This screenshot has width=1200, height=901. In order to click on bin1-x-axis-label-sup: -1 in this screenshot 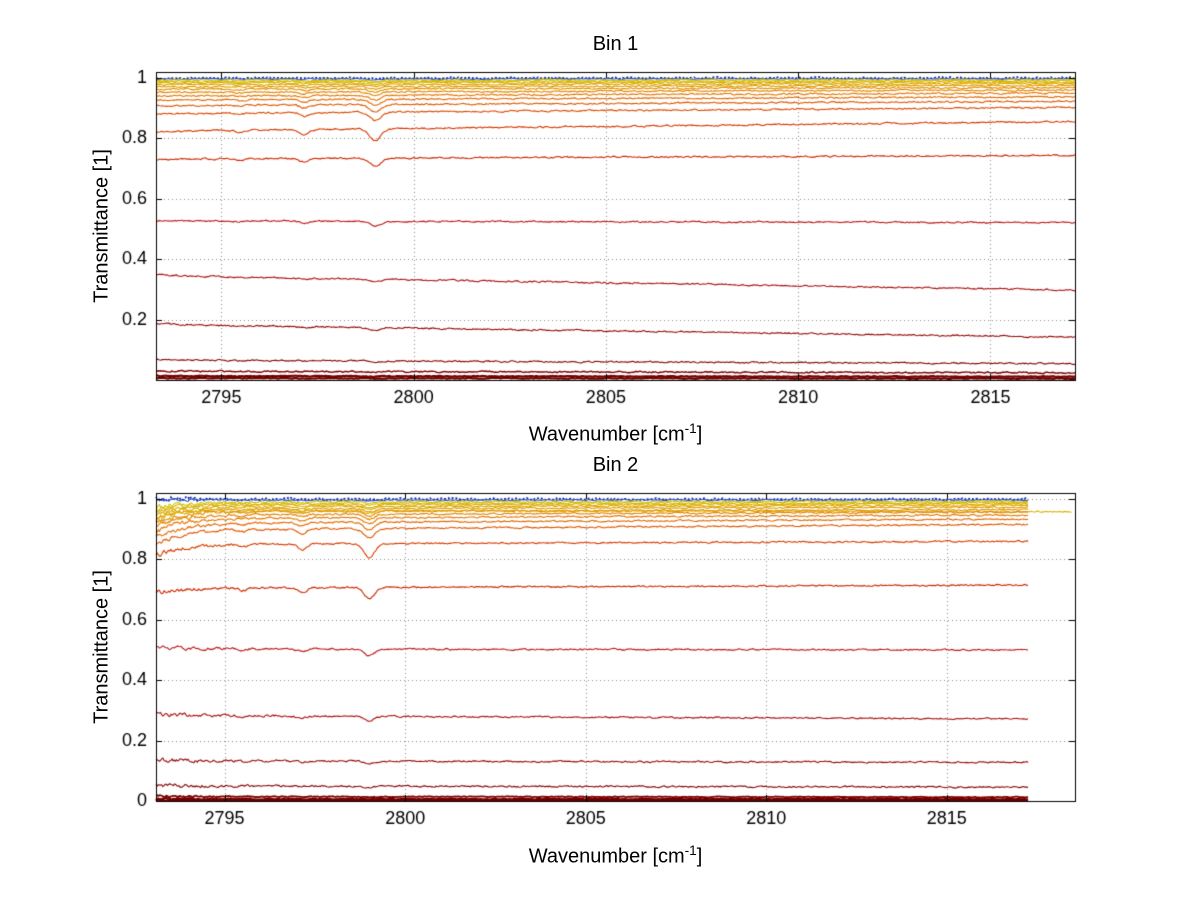, I will do `click(690, 428)`.